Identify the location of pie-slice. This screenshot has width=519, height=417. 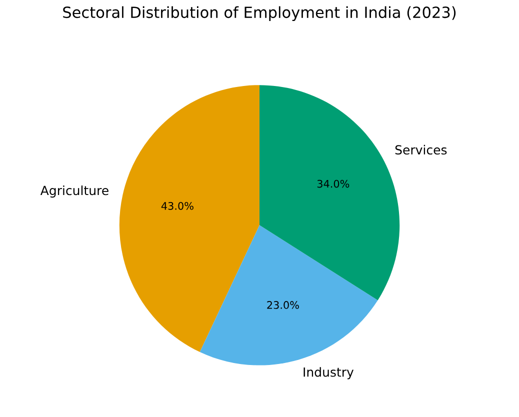
(289, 295).